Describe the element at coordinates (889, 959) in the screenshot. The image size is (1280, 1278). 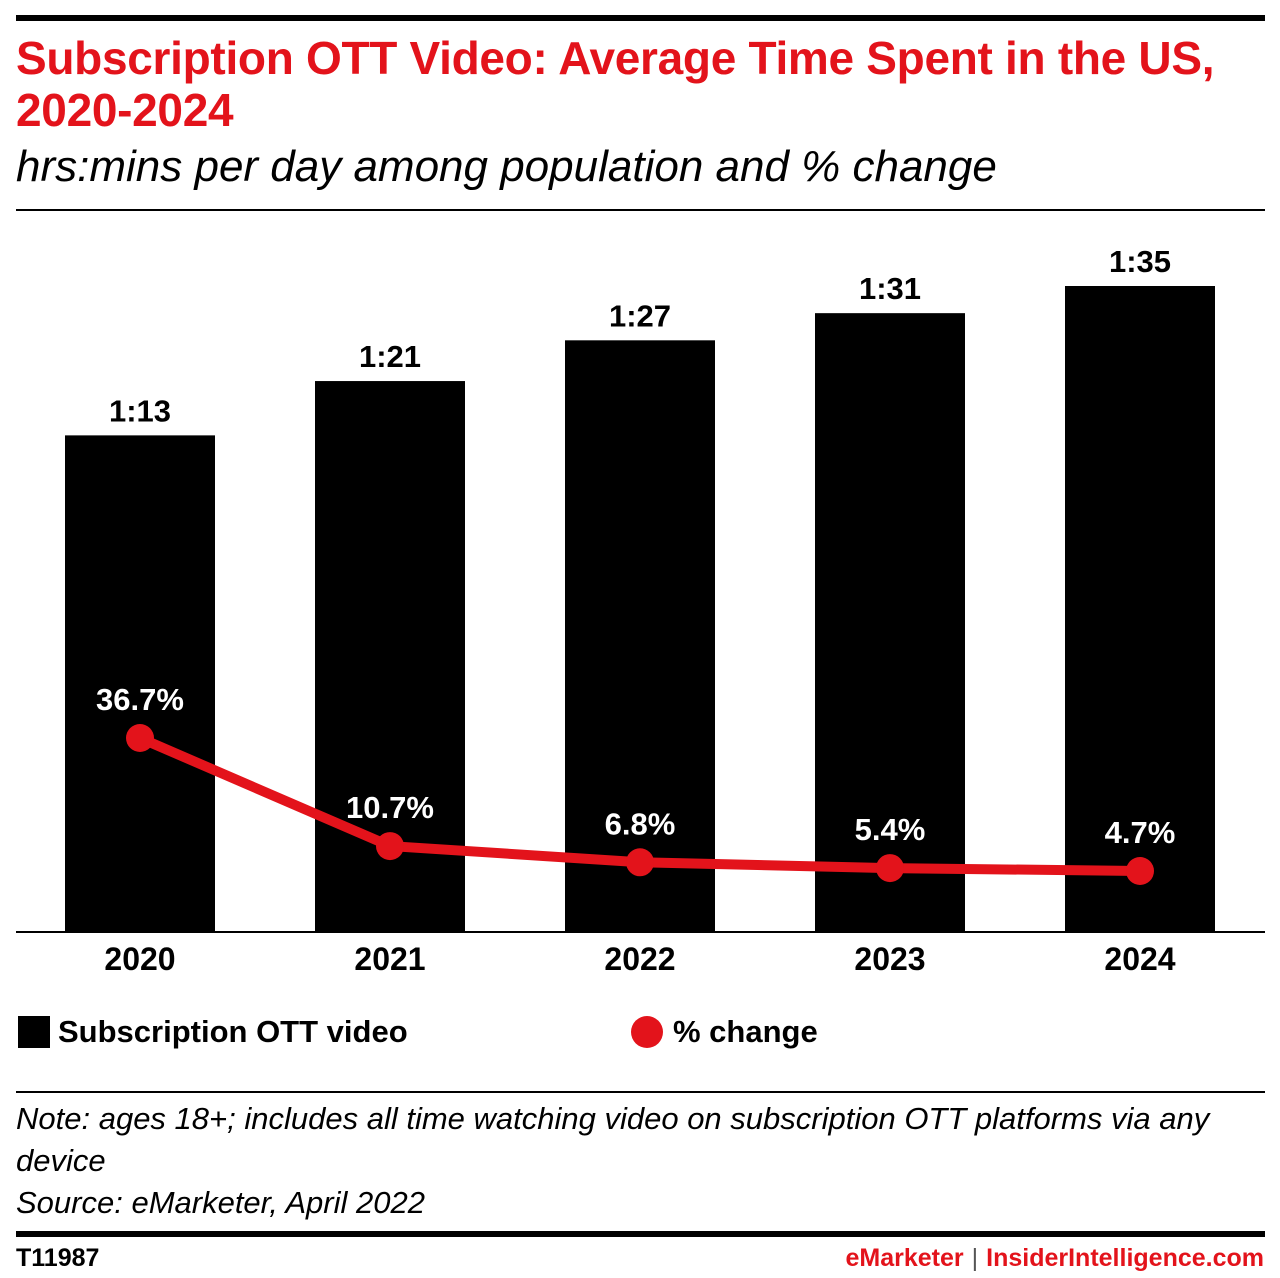
I see `x-tick-label-2023: 2023` at that location.